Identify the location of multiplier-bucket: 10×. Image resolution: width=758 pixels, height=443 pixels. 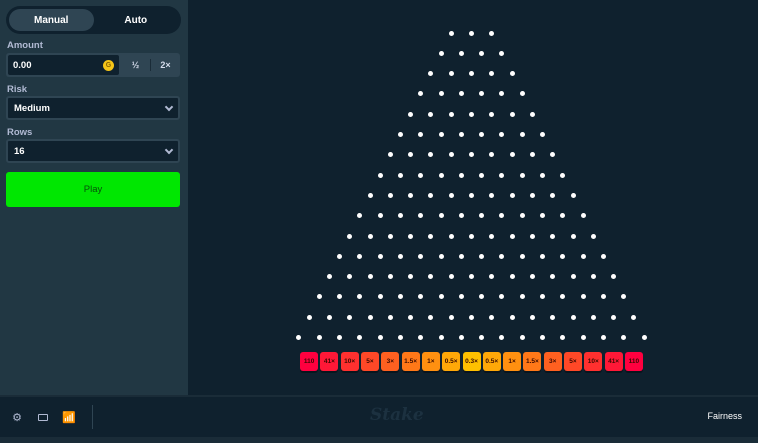
(593, 361).